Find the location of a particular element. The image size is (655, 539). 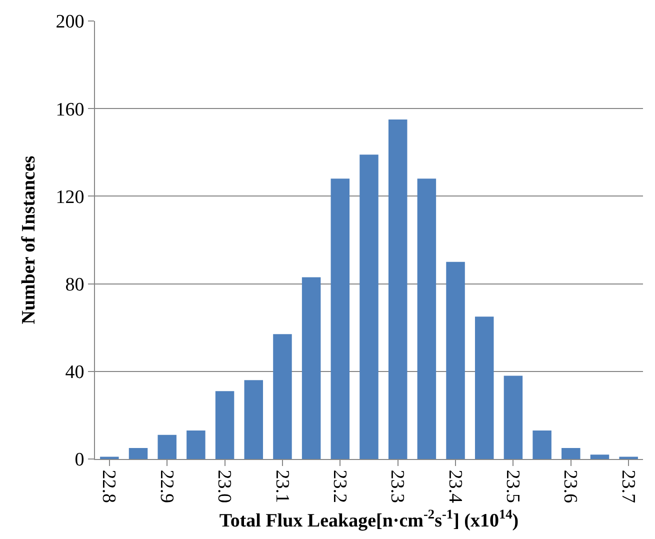

y-tick-label: 200 is located at coordinates (70, 22).